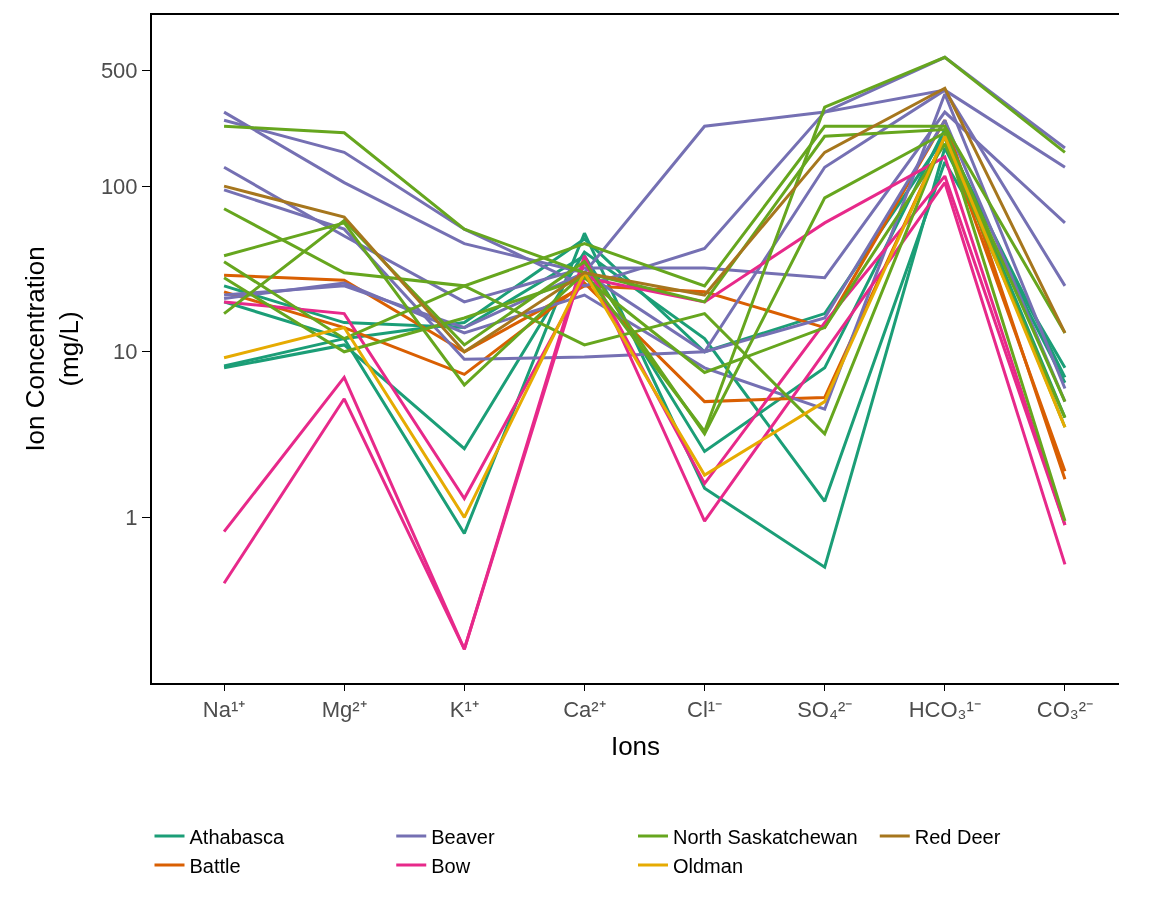 This screenshot has height=897, width=1159. Describe the element at coordinates (451, 865) in the screenshot. I see `legend-label: Bow` at that location.